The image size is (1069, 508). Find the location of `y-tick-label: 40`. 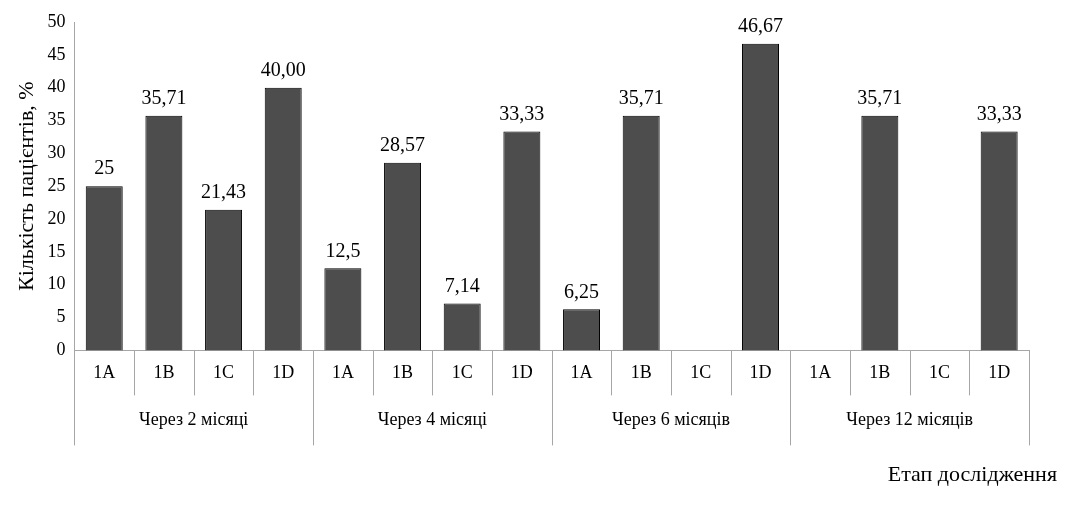

y-tick-label: 40 is located at coordinates (56, 86).